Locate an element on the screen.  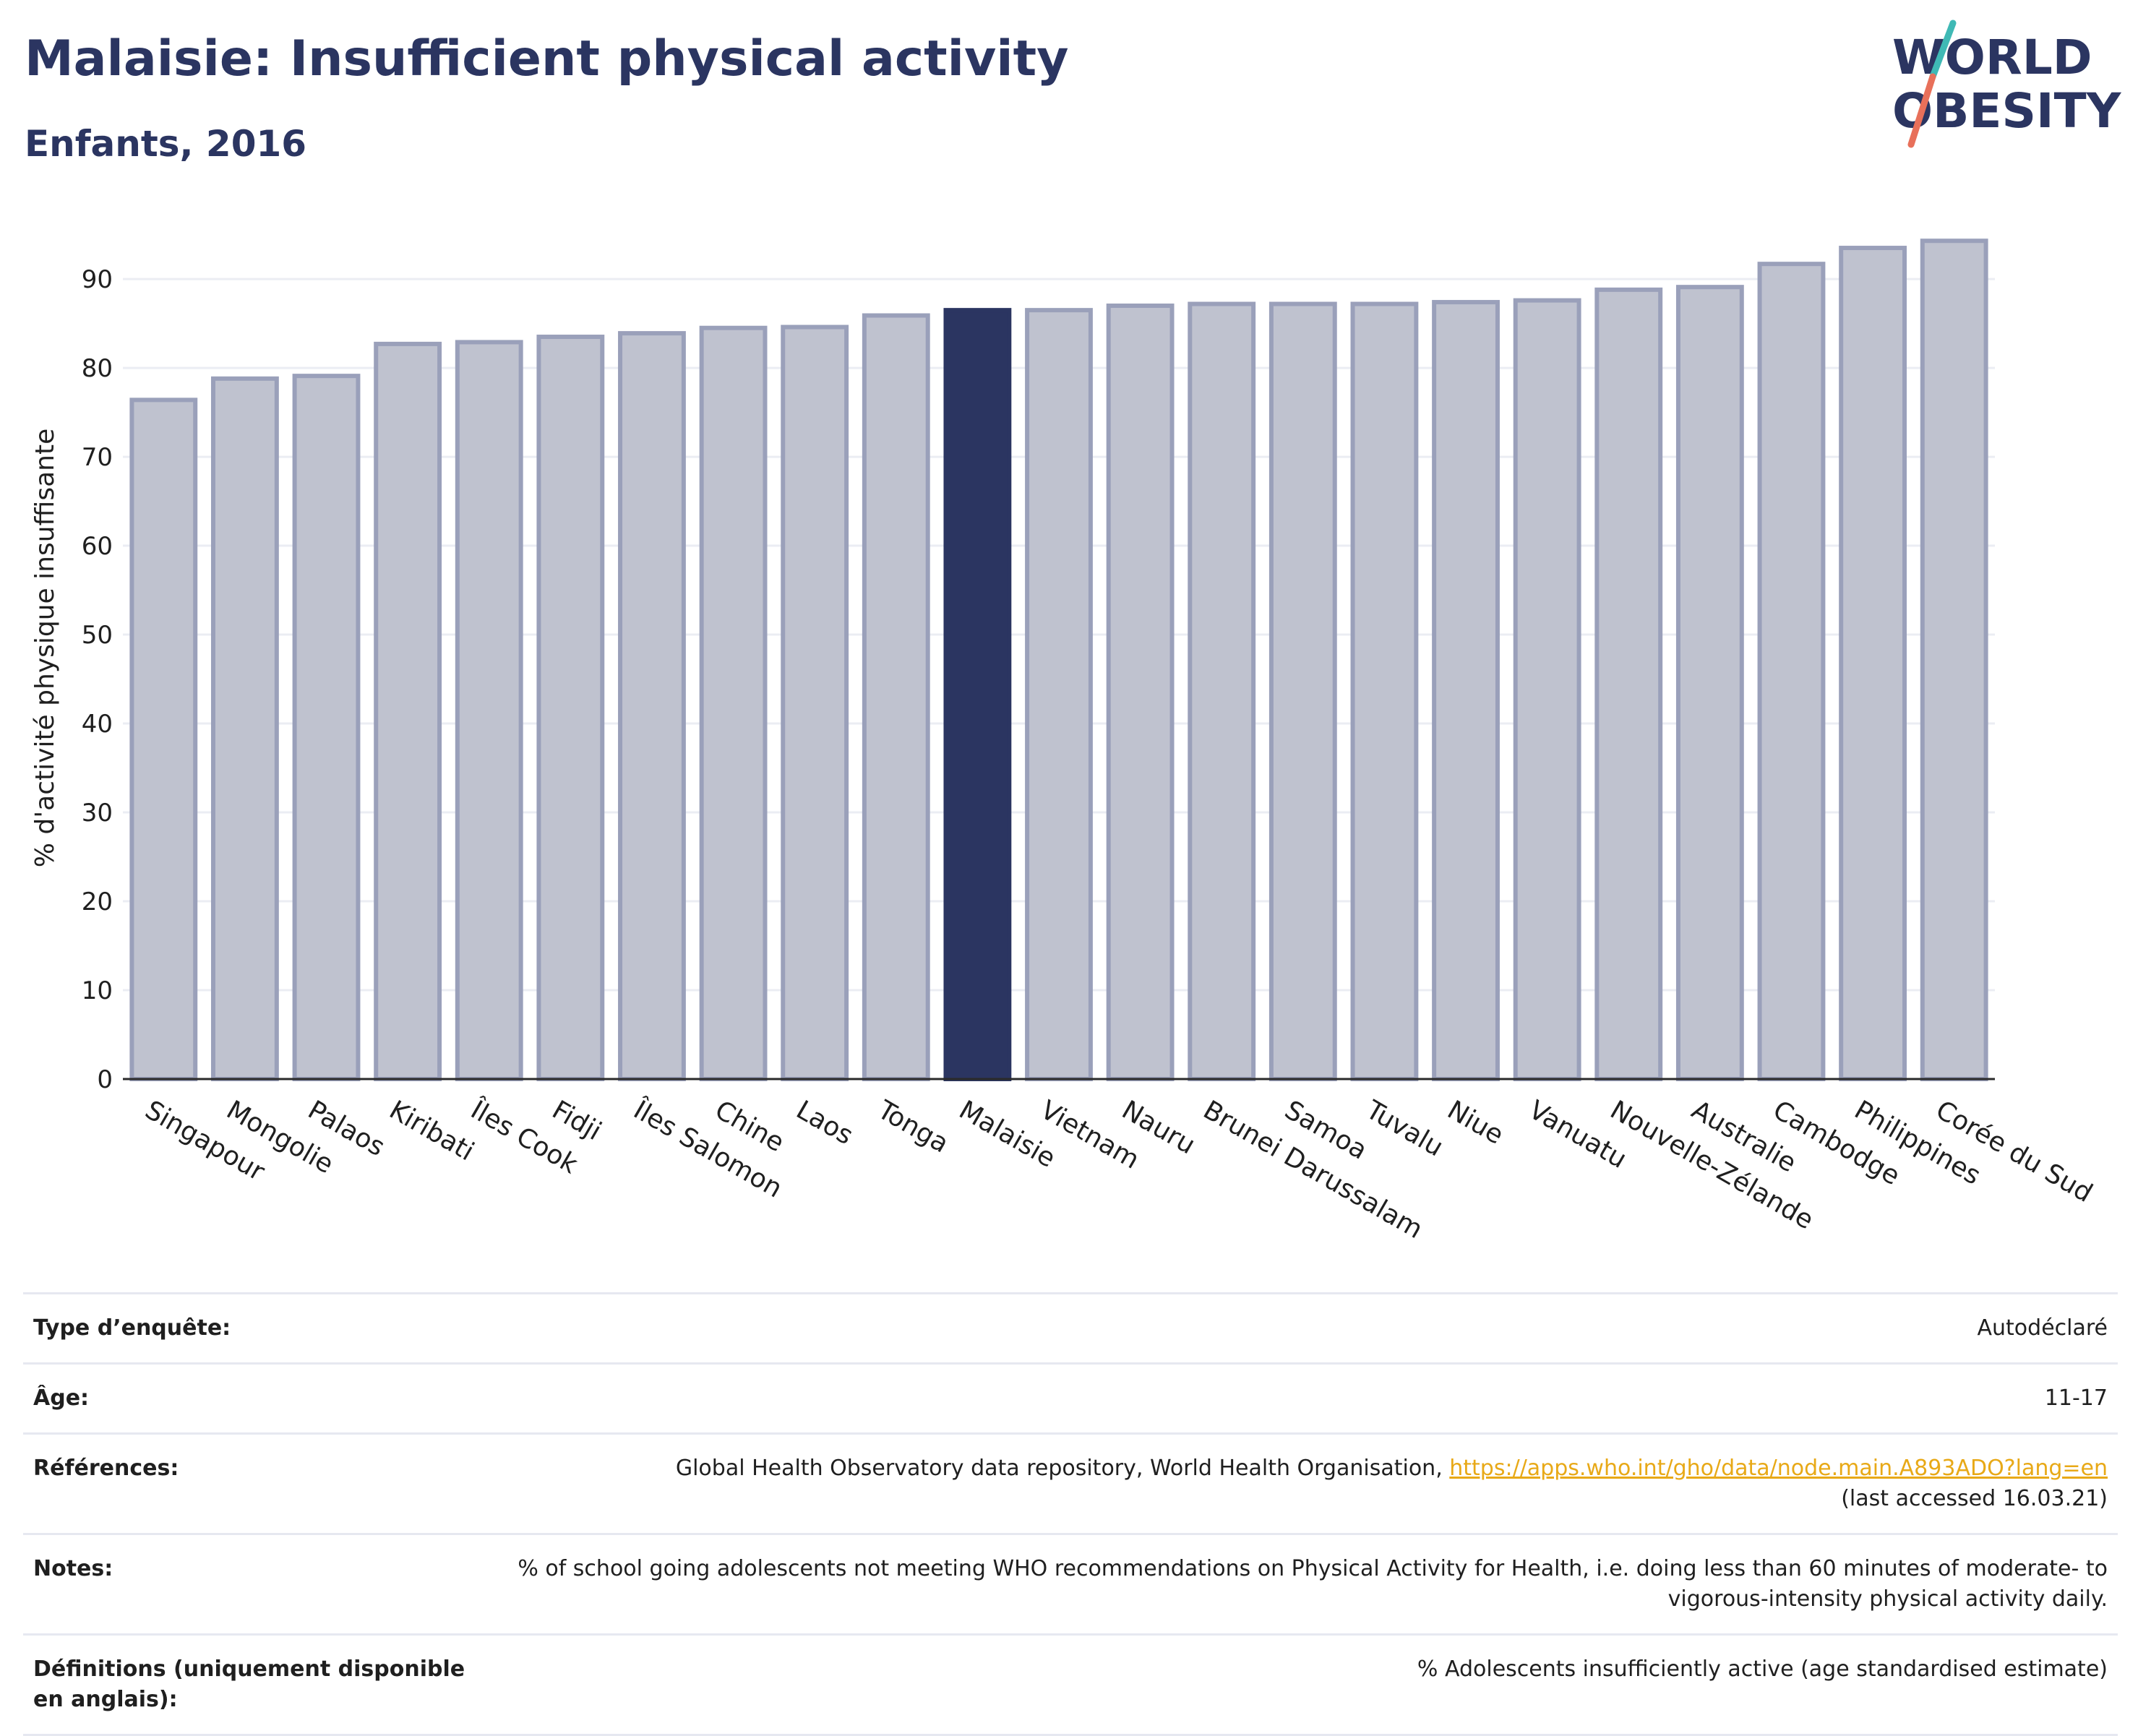
y-tick-label: 50 is located at coordinates (98, 635).